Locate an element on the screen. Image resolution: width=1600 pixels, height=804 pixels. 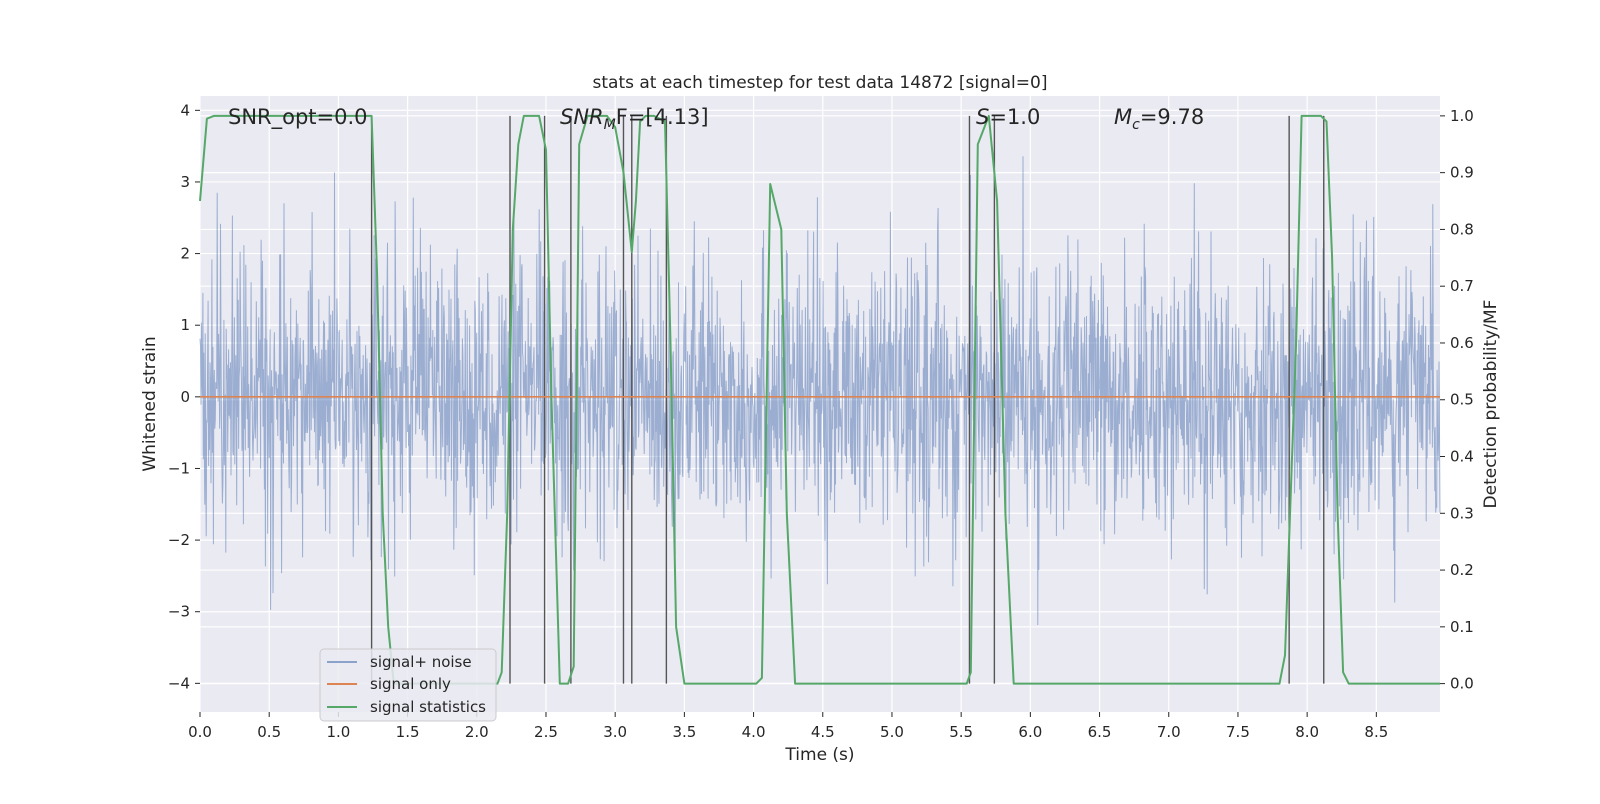
x-tick-label: 0.0 is located at coordinates (200, 732).